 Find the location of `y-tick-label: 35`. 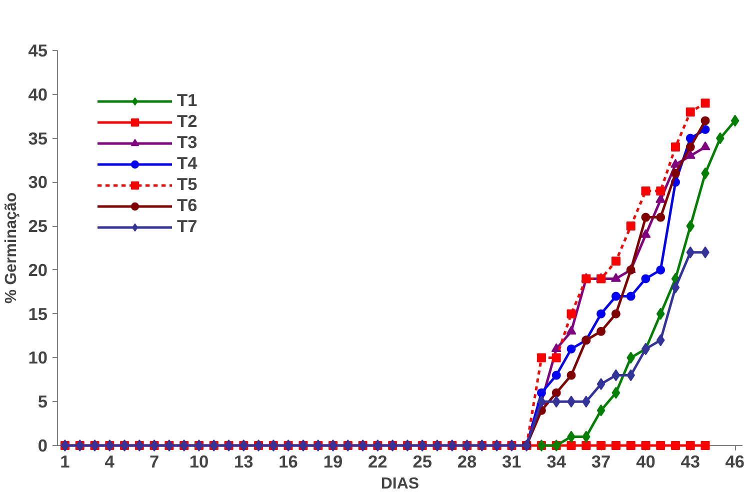

y-tick-label: 35 is located at coordinates (38, 138).